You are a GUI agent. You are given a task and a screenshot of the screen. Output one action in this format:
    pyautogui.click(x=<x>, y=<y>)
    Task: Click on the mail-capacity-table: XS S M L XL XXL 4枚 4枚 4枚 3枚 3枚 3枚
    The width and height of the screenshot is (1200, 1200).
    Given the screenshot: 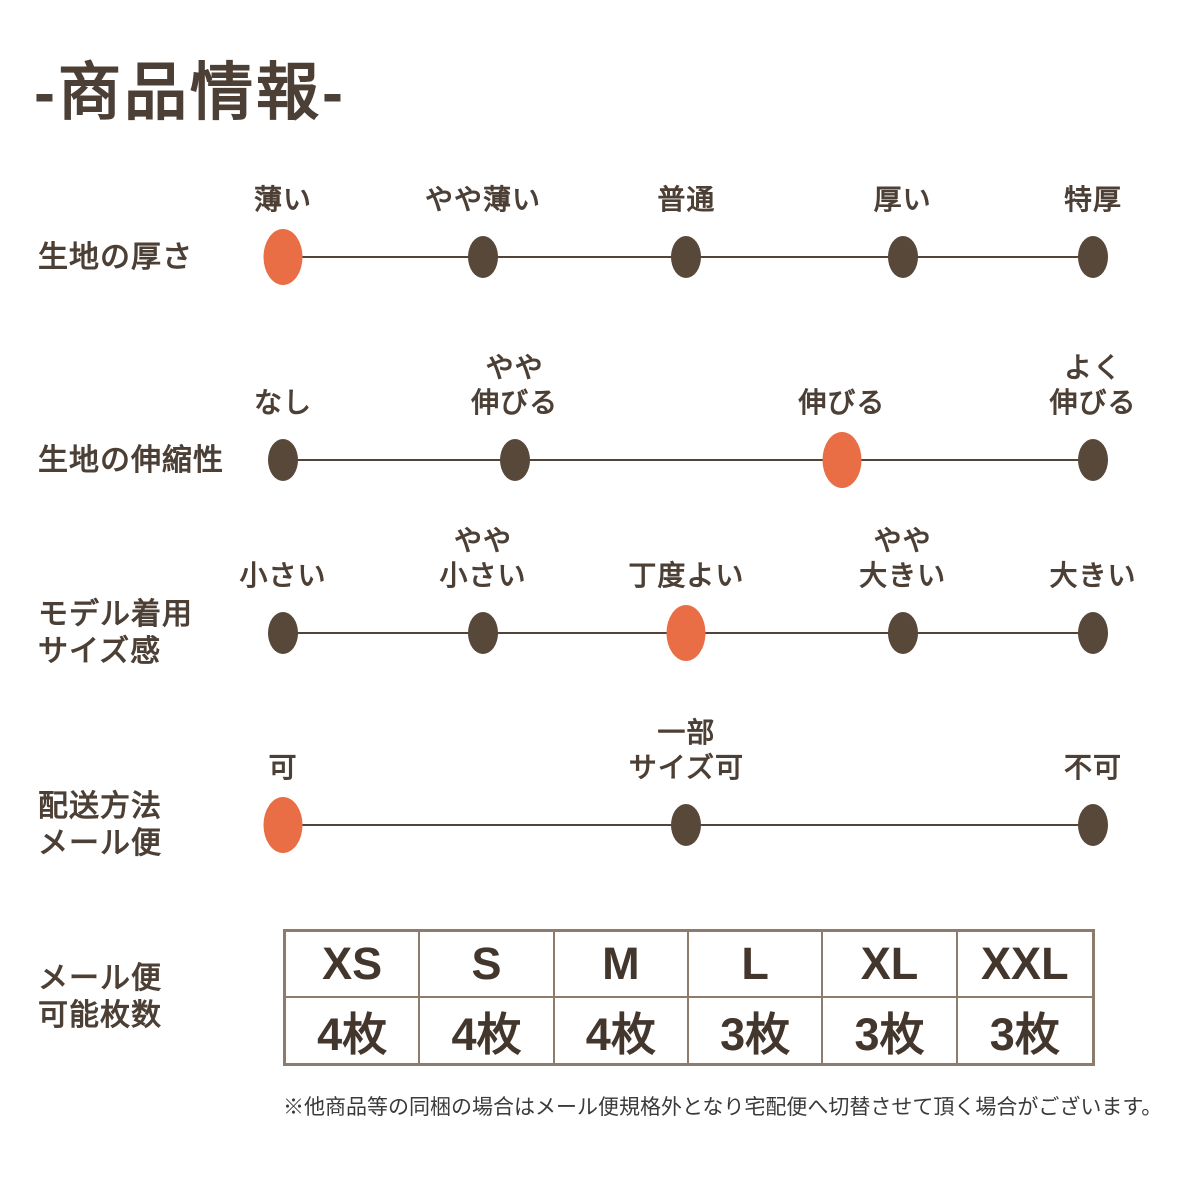 What is the action you would take?
    pyautogui.click(x=689, y=997)
    